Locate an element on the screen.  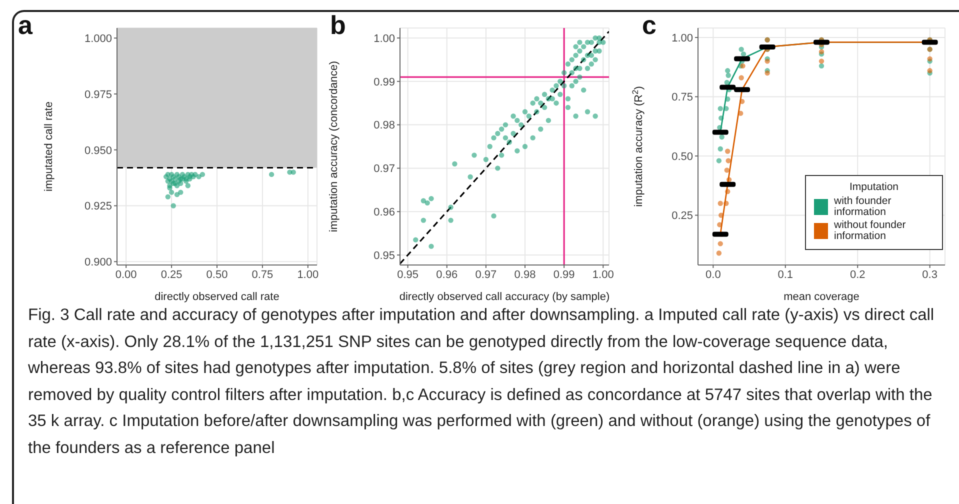
y-tick-label: 0.75 is located at coordinates (682, 98).